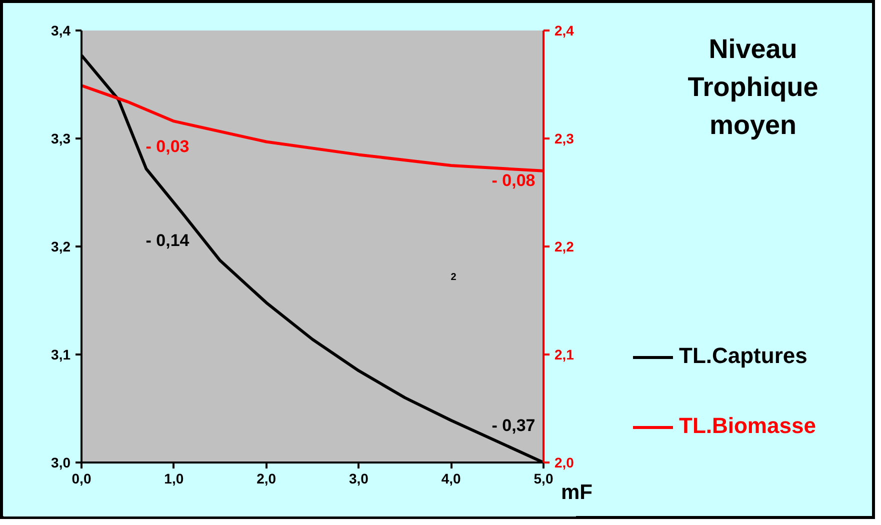 The width and height of the screenshot is (881, 525). I want to click on line-series, so click(313, 128).